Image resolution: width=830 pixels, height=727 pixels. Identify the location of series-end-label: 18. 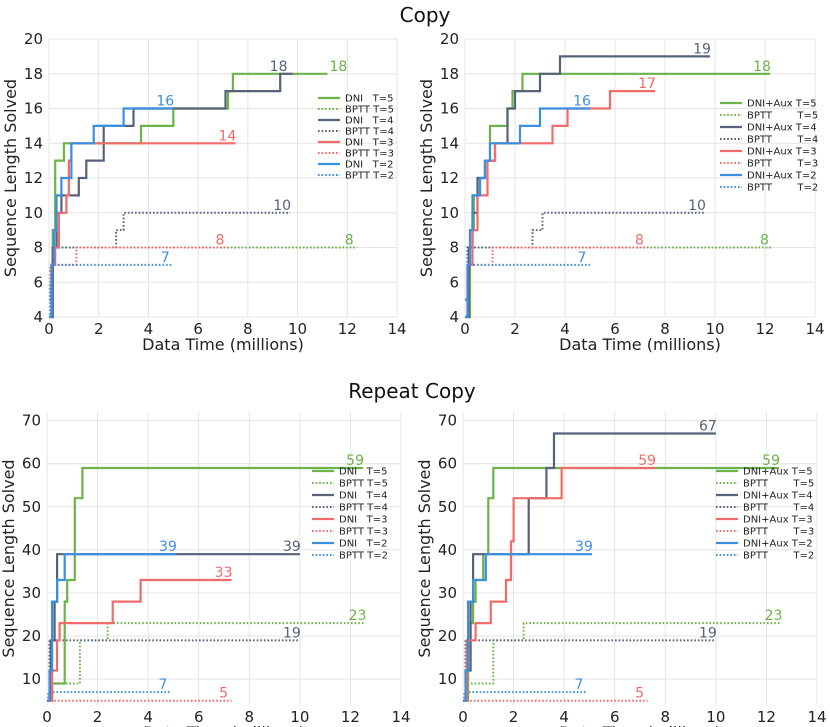
(279, 67).